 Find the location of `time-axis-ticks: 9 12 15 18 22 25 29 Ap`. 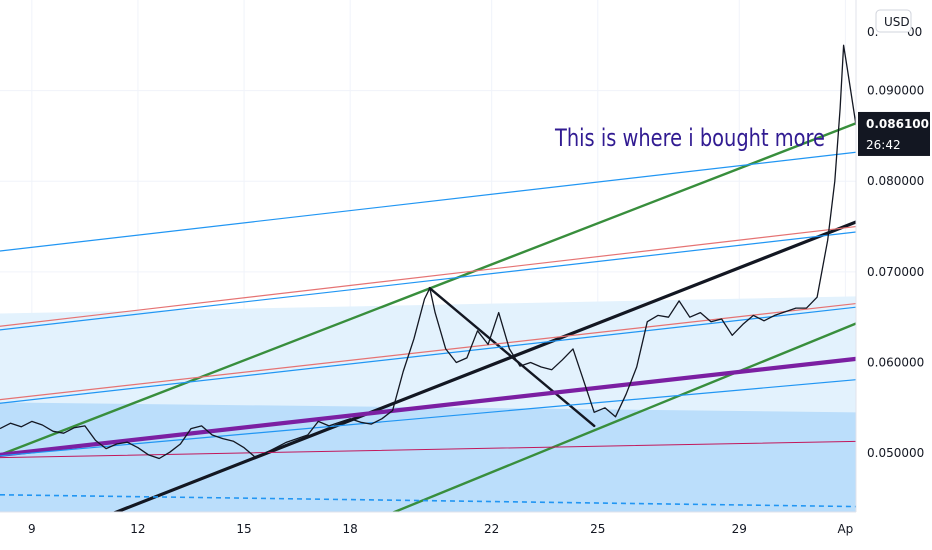

time-axis-ticks: 9 12 15 18 22 25 29 Ap is located at coordinates (440, 529).